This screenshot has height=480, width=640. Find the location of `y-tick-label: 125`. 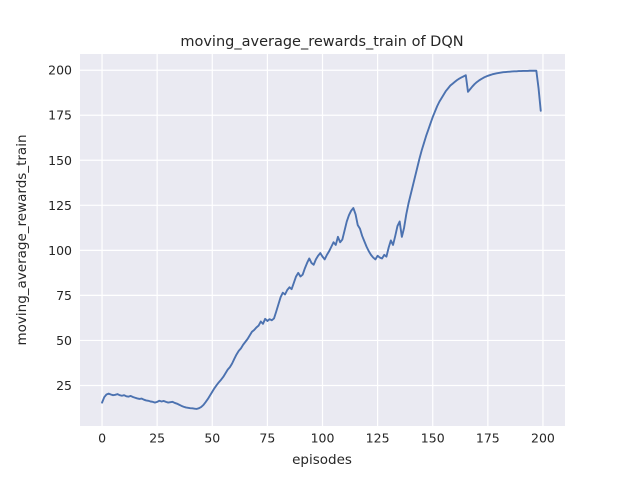

y-tick-label: 125 is located at coordinates (60, 205).